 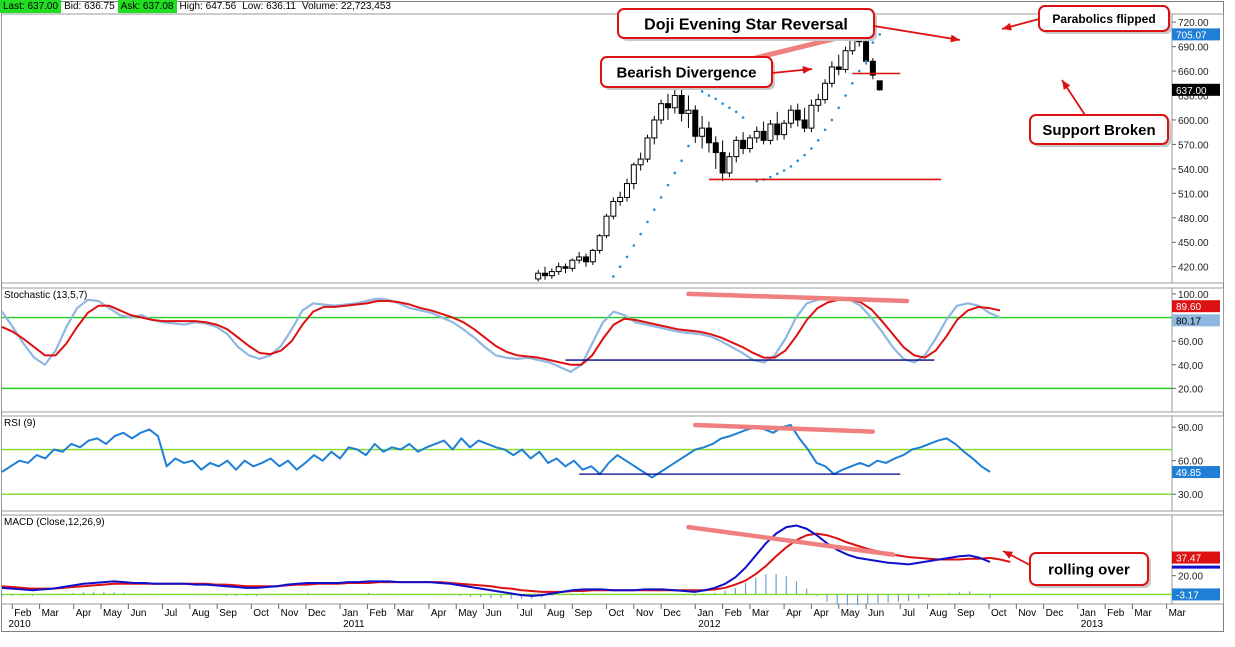 I want to click on y-tick-label-price: 450.00, so click(x=1193, y=243).